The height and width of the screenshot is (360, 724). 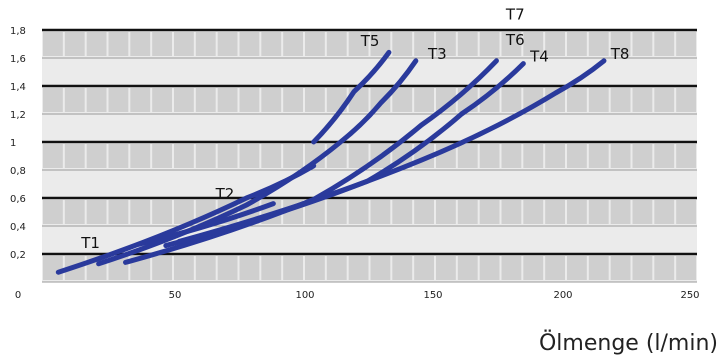 What do you see at coordinates (620, 54) in the screenshot?
I see `series-label-t8: T8` at bounding box center [620, 54].